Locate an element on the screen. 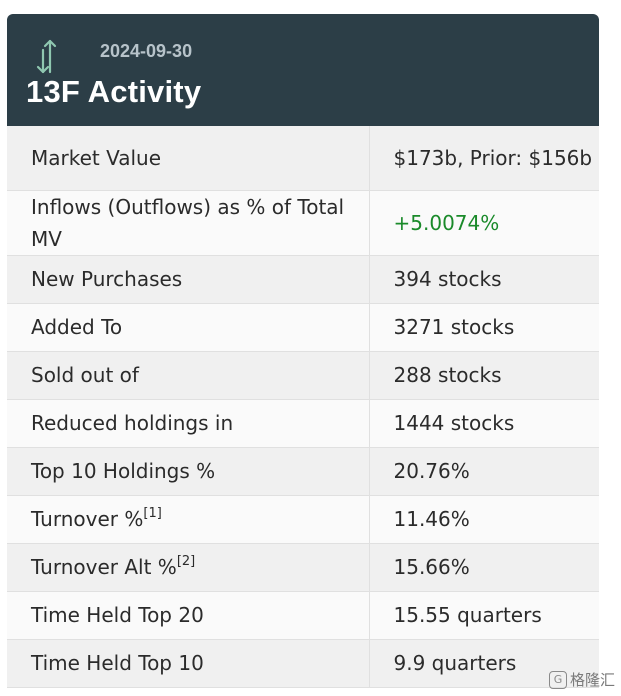 The width and height of the screenshot is (621, 696). row-label: Reduced holdings in is located at coordinates (132, 423).